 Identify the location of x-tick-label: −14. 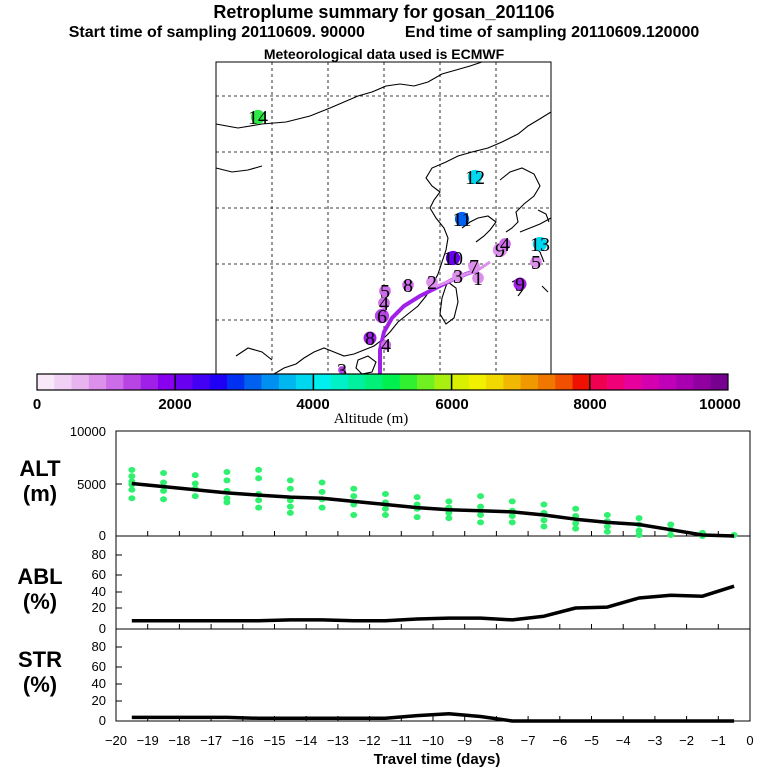
(306, 740).